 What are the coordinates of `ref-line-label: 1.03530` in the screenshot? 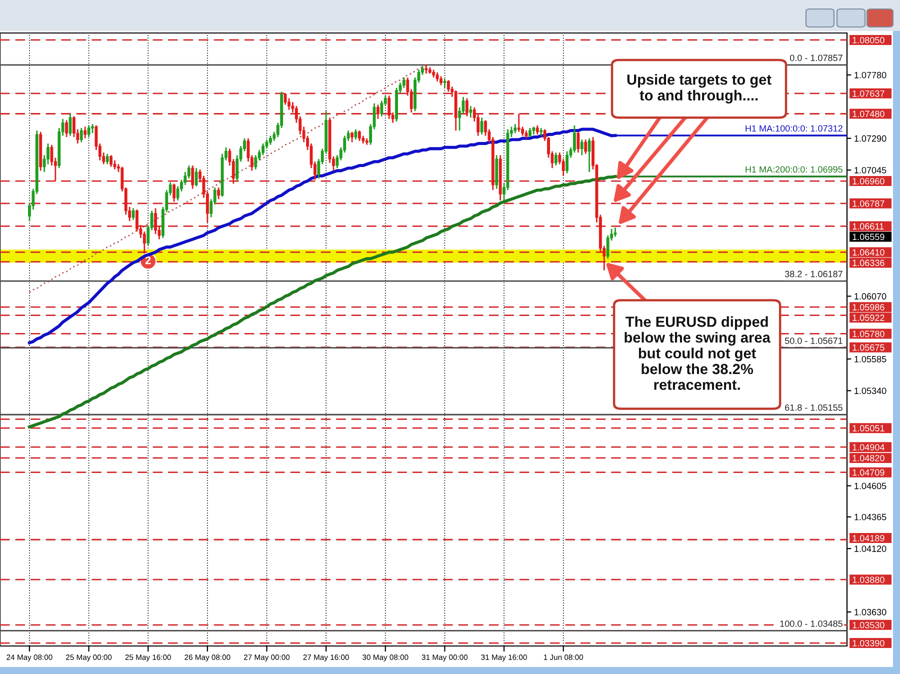 It's located at (868, 625).